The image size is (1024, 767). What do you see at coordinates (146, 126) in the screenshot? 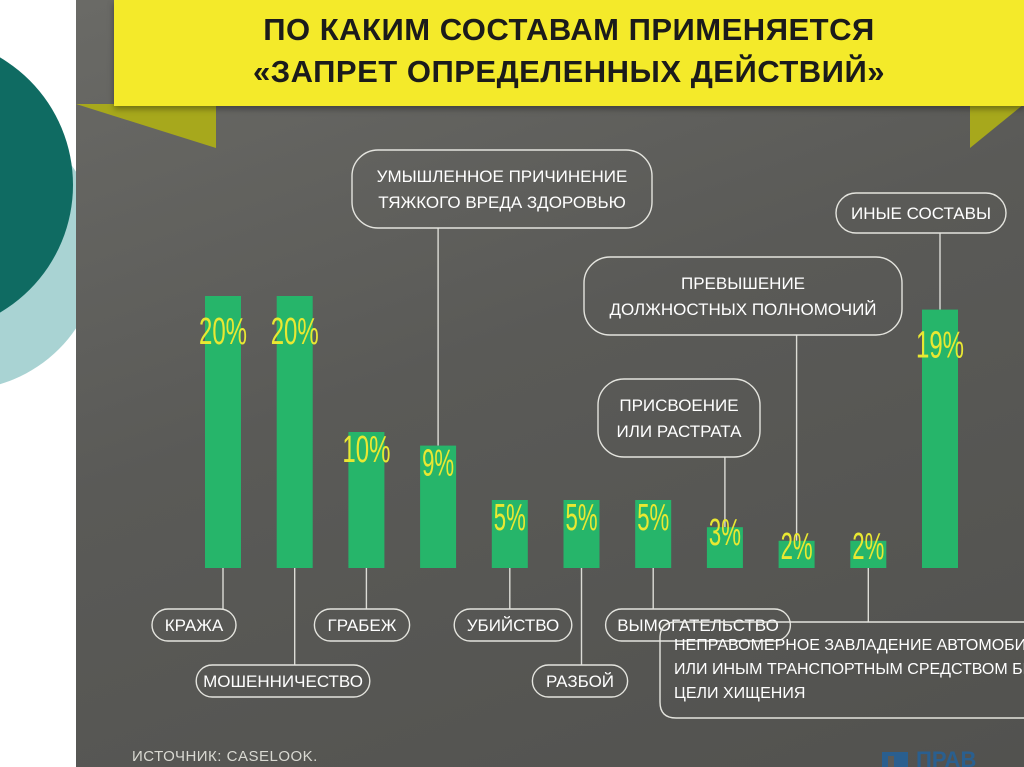
I see `banner-fold-left` at bounding box center [146, 126].